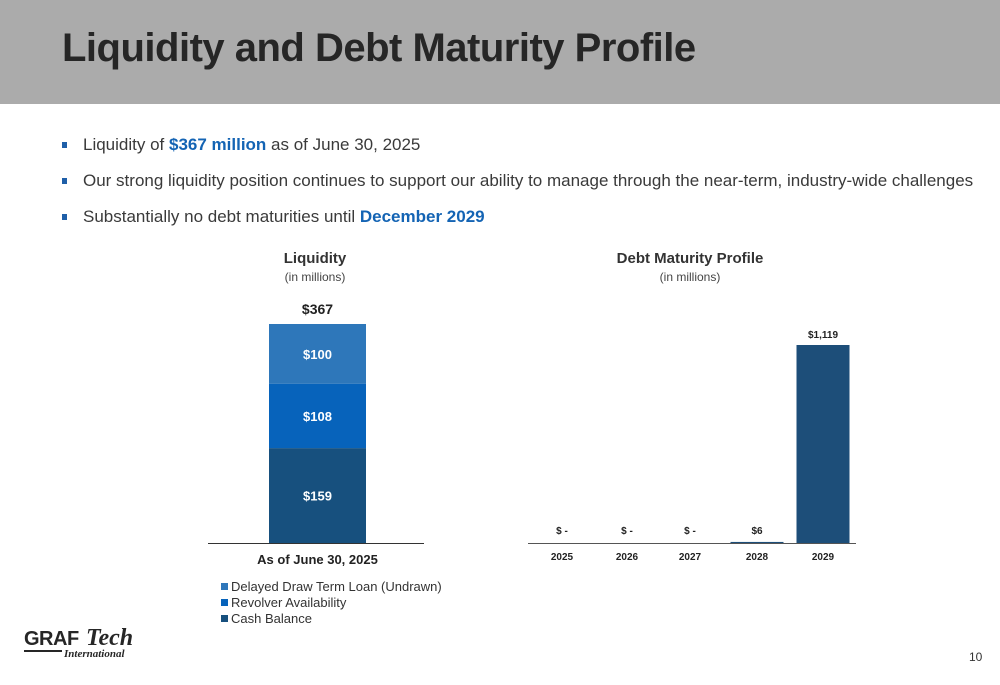 This screenshot has width=1000, height=685. What do you see at coordinates (627, 557) in the screenshot?
I see `debt-category-label: 2026` at bounding box center [627, 557].